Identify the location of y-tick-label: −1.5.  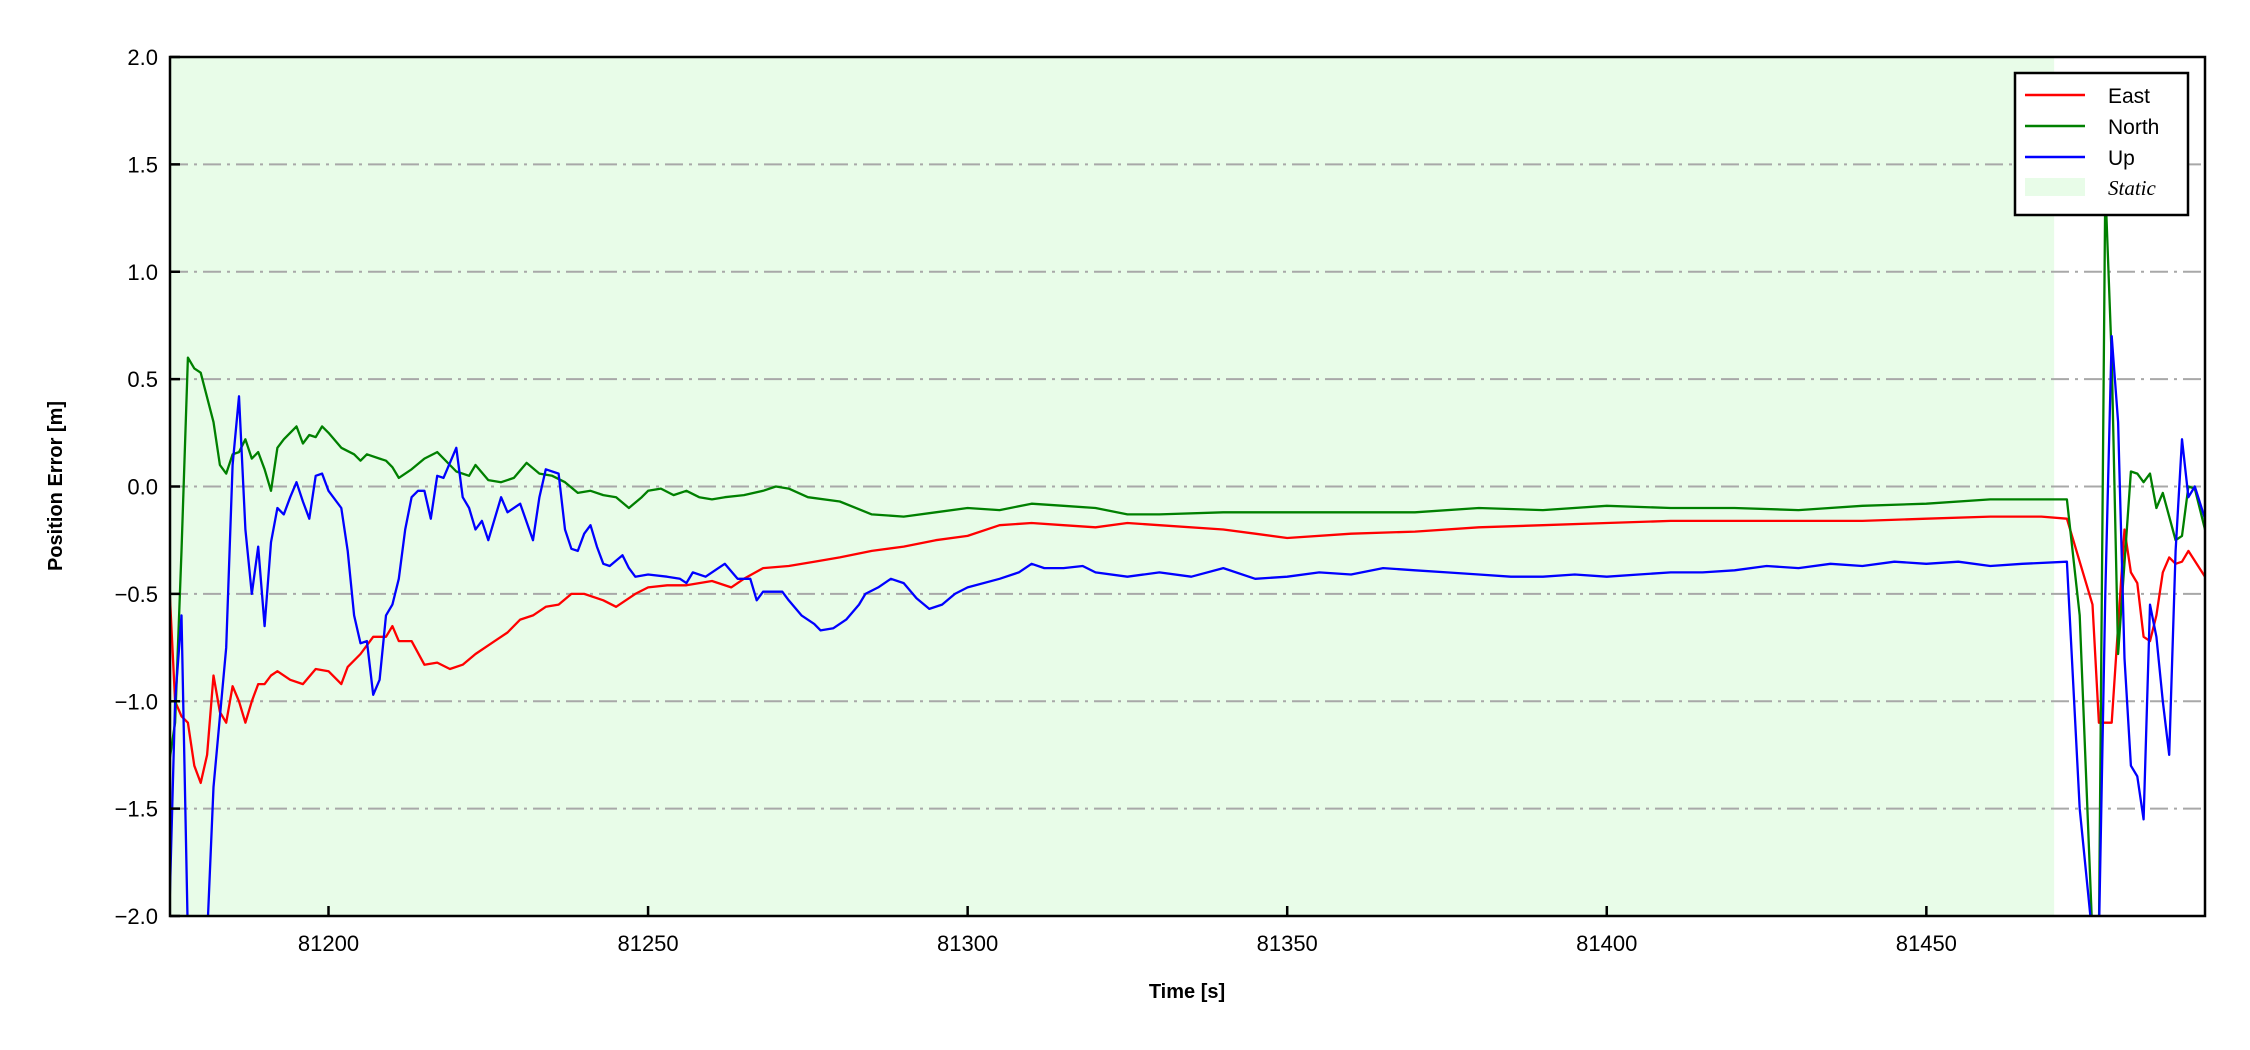
(136, 809).